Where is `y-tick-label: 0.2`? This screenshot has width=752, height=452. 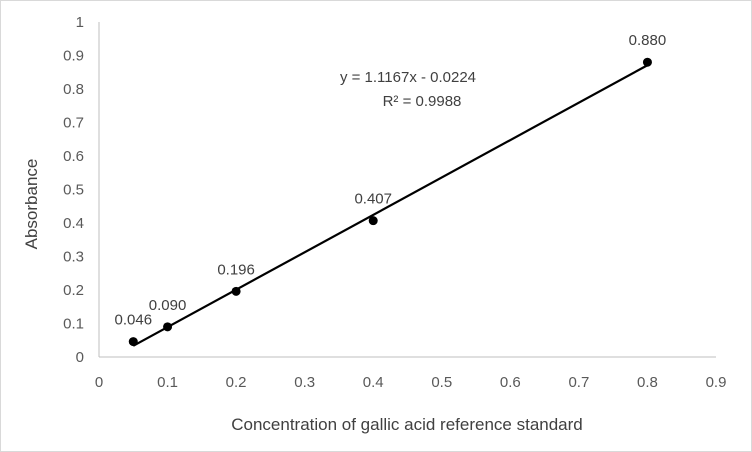 y-tick-label: 0.2 is located at coordinates (73, 290).